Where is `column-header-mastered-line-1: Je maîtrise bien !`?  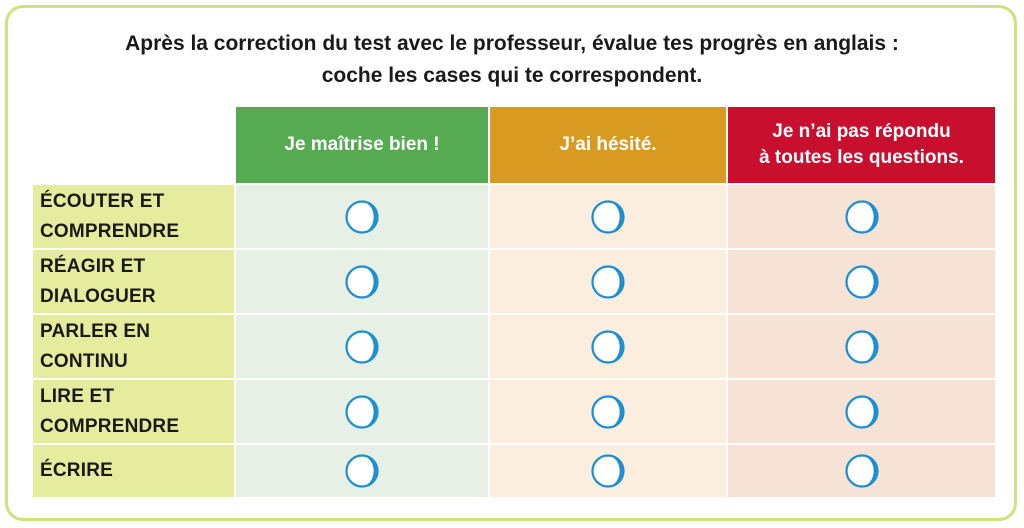 column-header-mastered-line-1: Je maîtrise bien ! is located at coordinates (362, 144).